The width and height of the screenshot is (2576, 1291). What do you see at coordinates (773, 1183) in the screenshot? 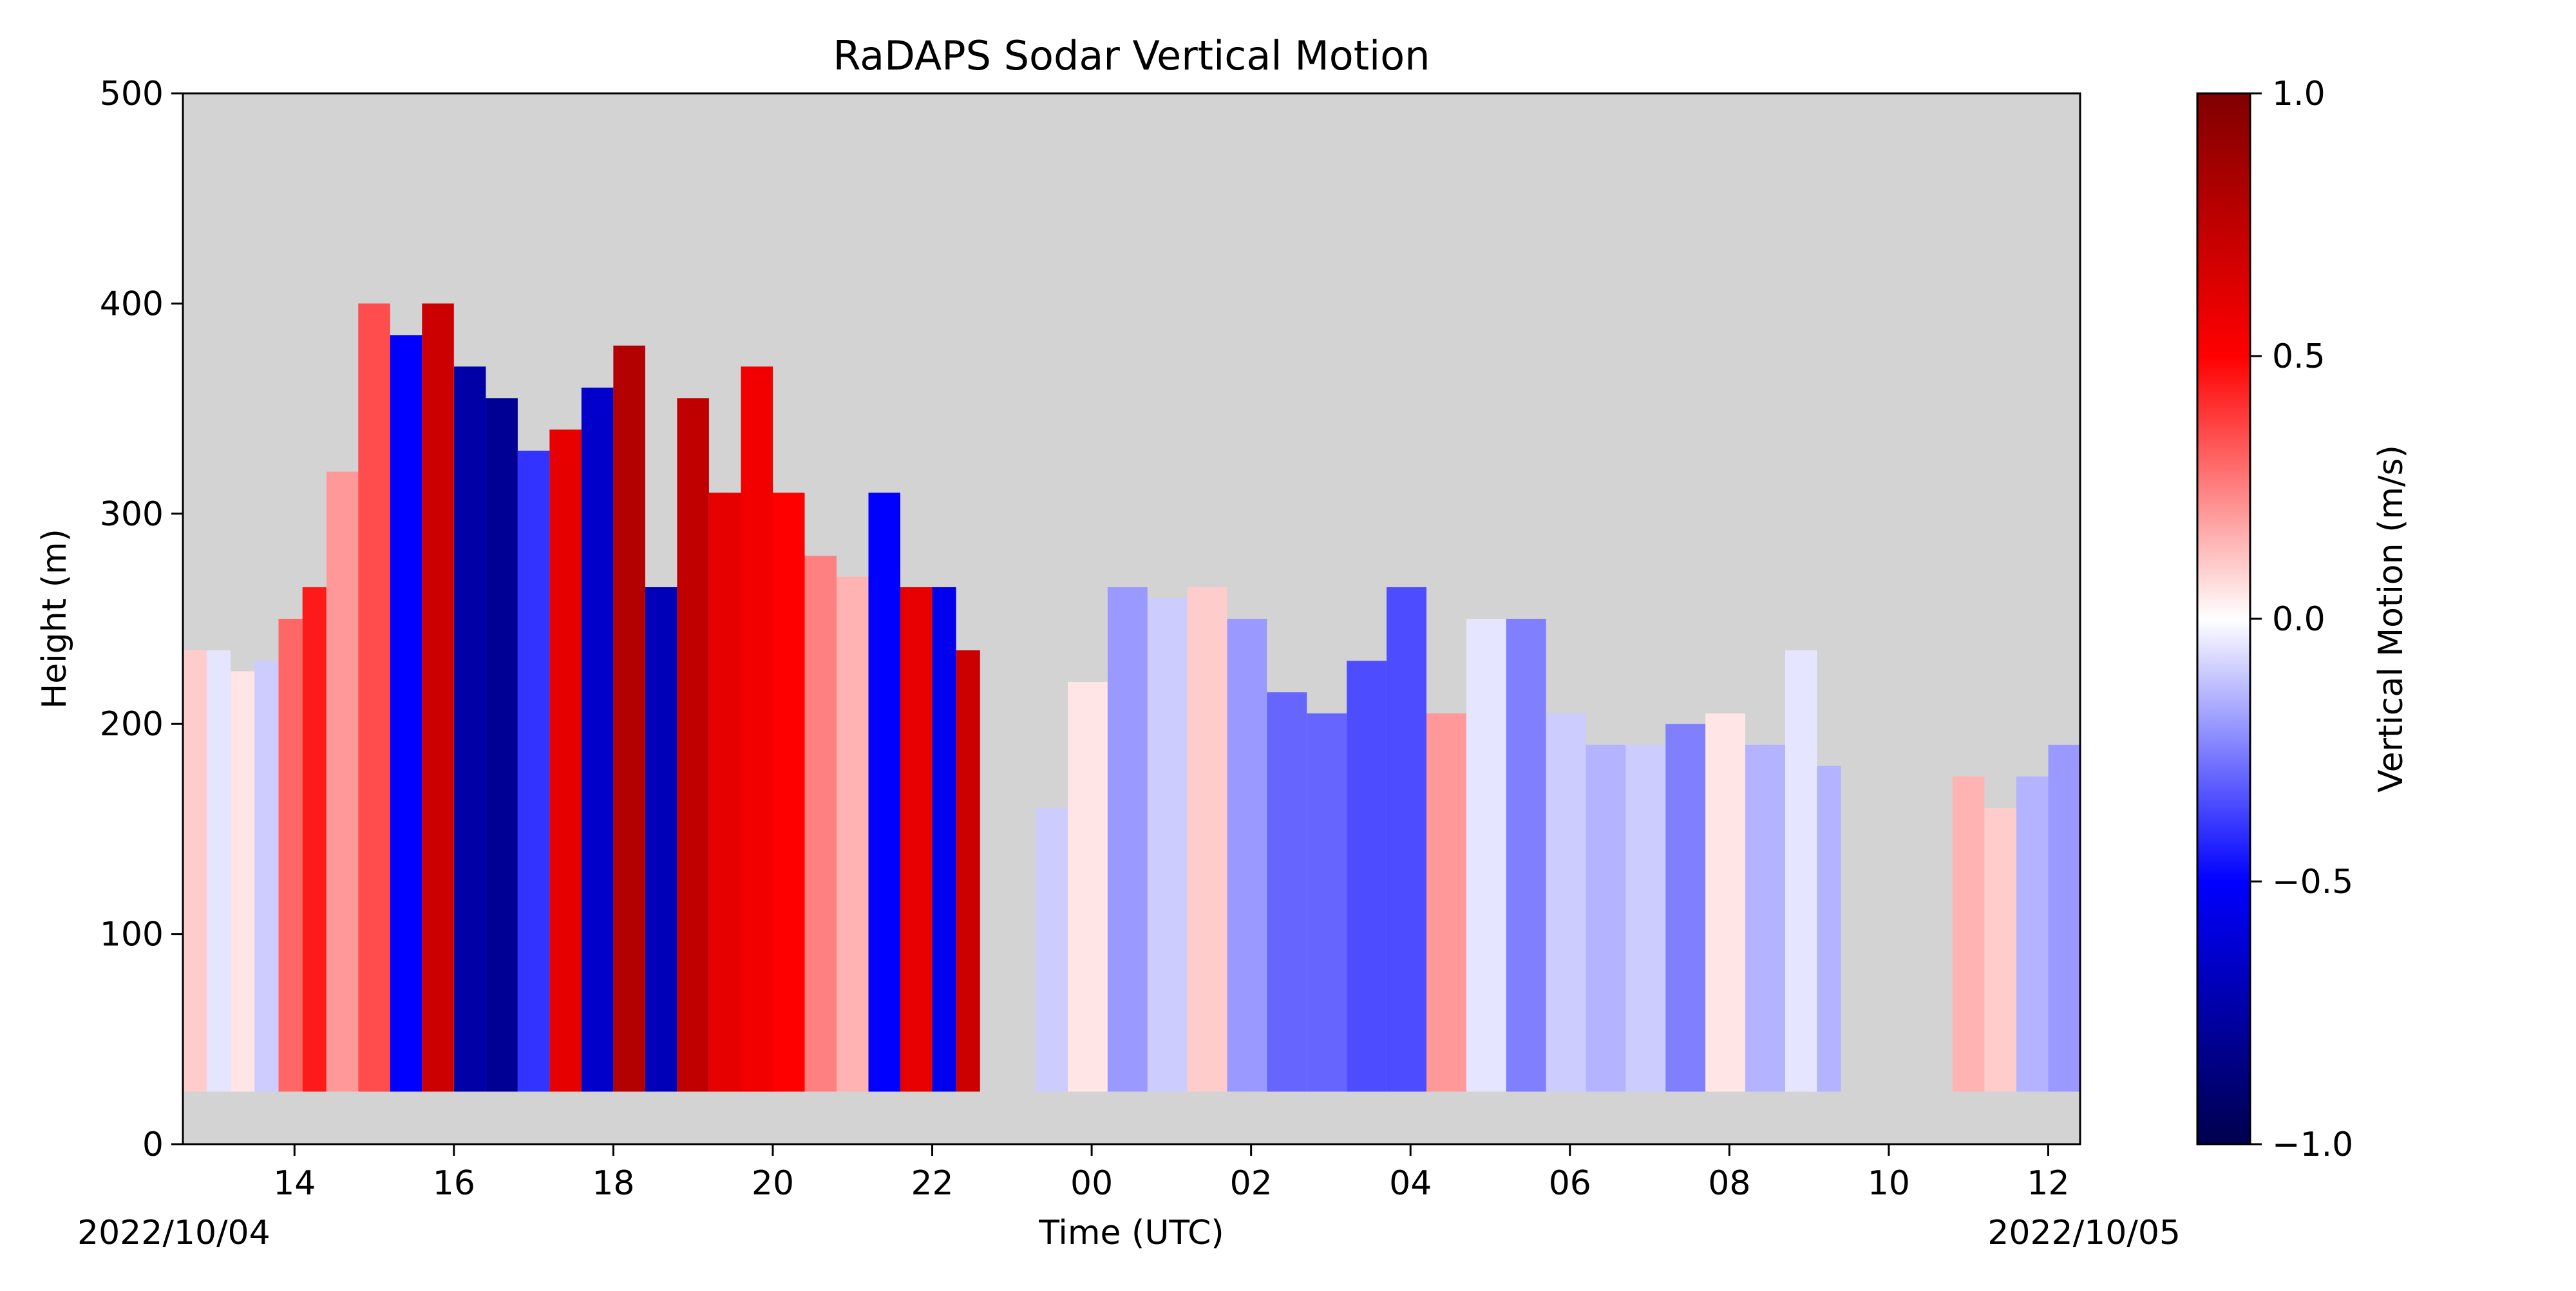
I see `x-tick-label: 20` at bounding box center [773, 1183].